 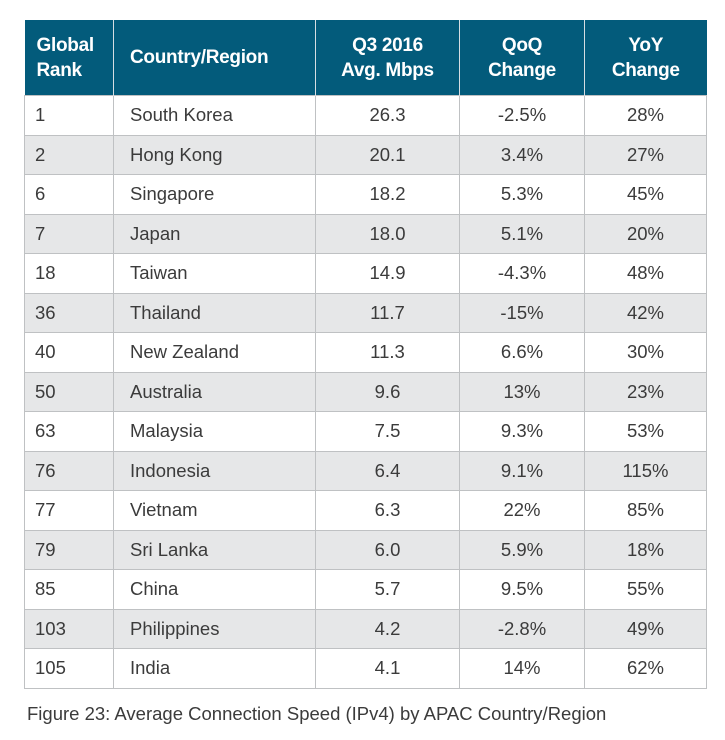 I want to click on qoq-change-cell: 6.6%, so click(x=522, y=352).